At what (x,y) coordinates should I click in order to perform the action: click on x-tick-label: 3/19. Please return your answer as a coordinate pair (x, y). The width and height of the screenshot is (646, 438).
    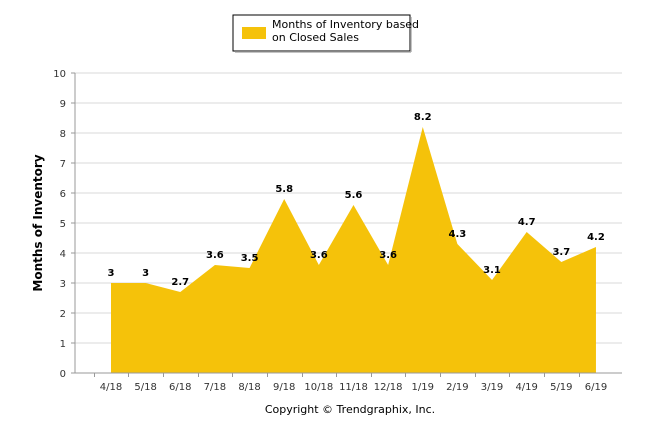
    Looking at the image, I should click on (492, 387).